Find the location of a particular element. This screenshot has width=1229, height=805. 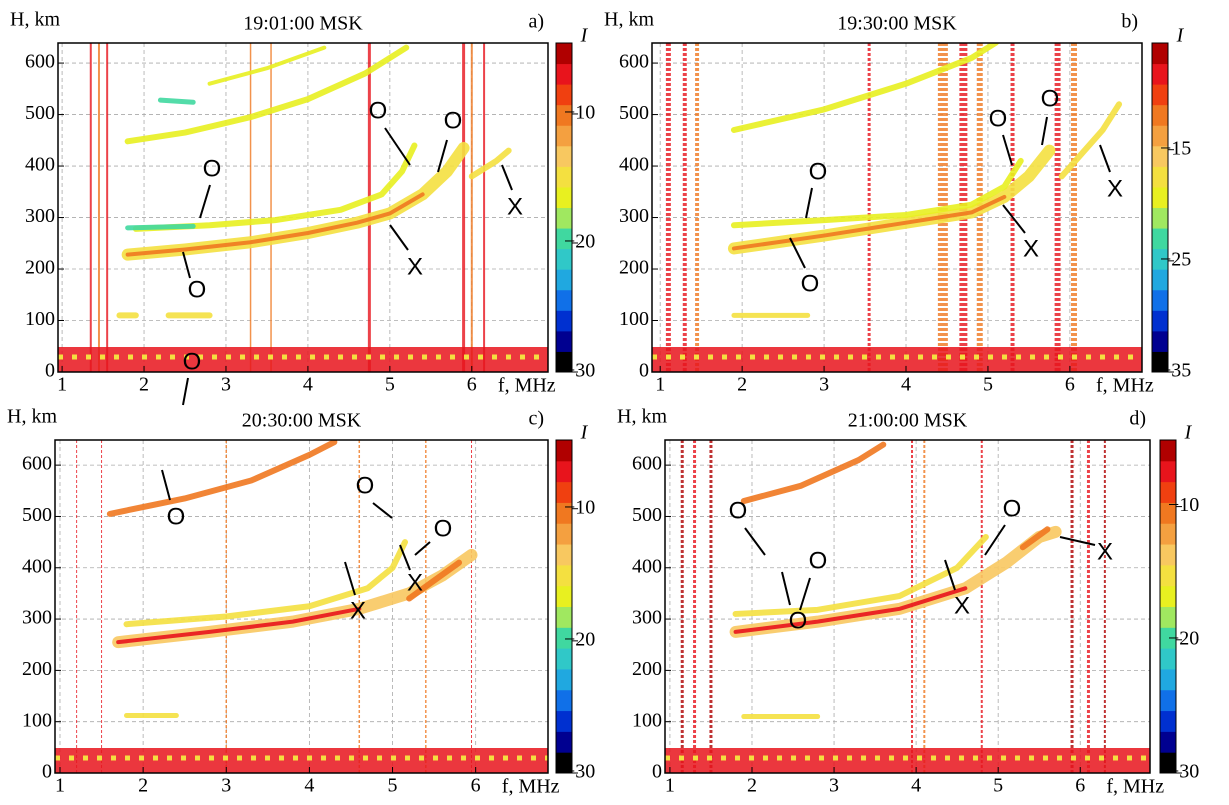

x-tick-label: 2 is located at coordinates (752, 786).